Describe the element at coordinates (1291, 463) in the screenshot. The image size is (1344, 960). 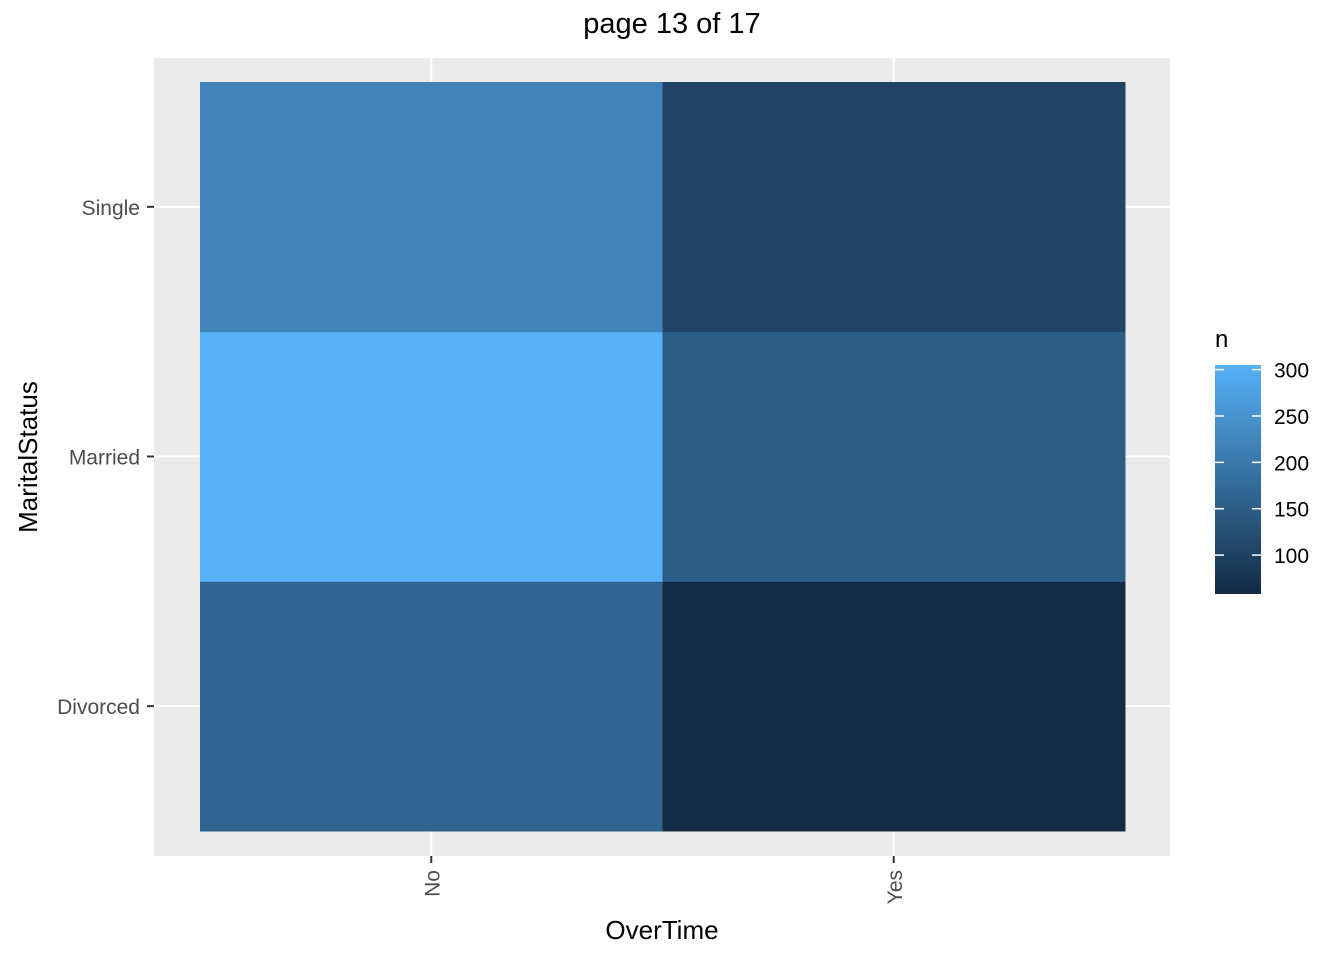
I see `legend-tick-label: 200` at that location.